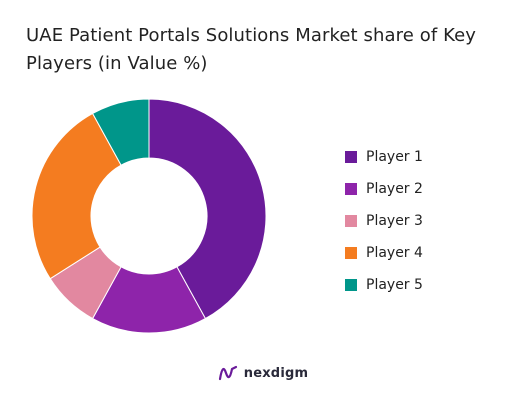  I want to click on legend-item: Player 1, so click(430, 157).